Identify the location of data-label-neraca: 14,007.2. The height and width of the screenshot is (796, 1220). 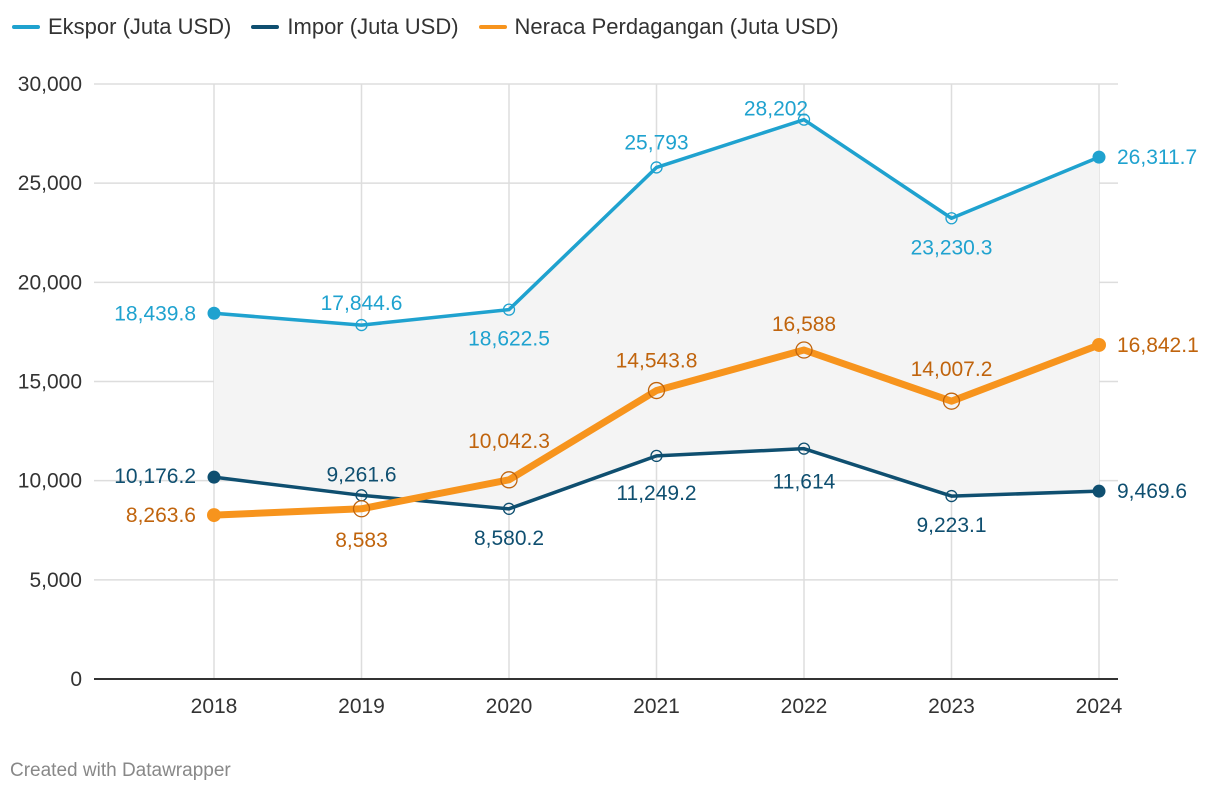
(952, 369).